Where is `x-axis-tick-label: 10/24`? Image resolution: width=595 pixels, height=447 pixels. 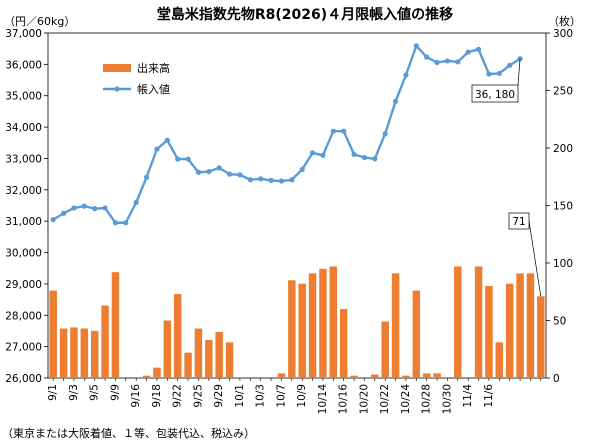
x-axis-tick-label: 10/24 is located at coordinates (406, 399).